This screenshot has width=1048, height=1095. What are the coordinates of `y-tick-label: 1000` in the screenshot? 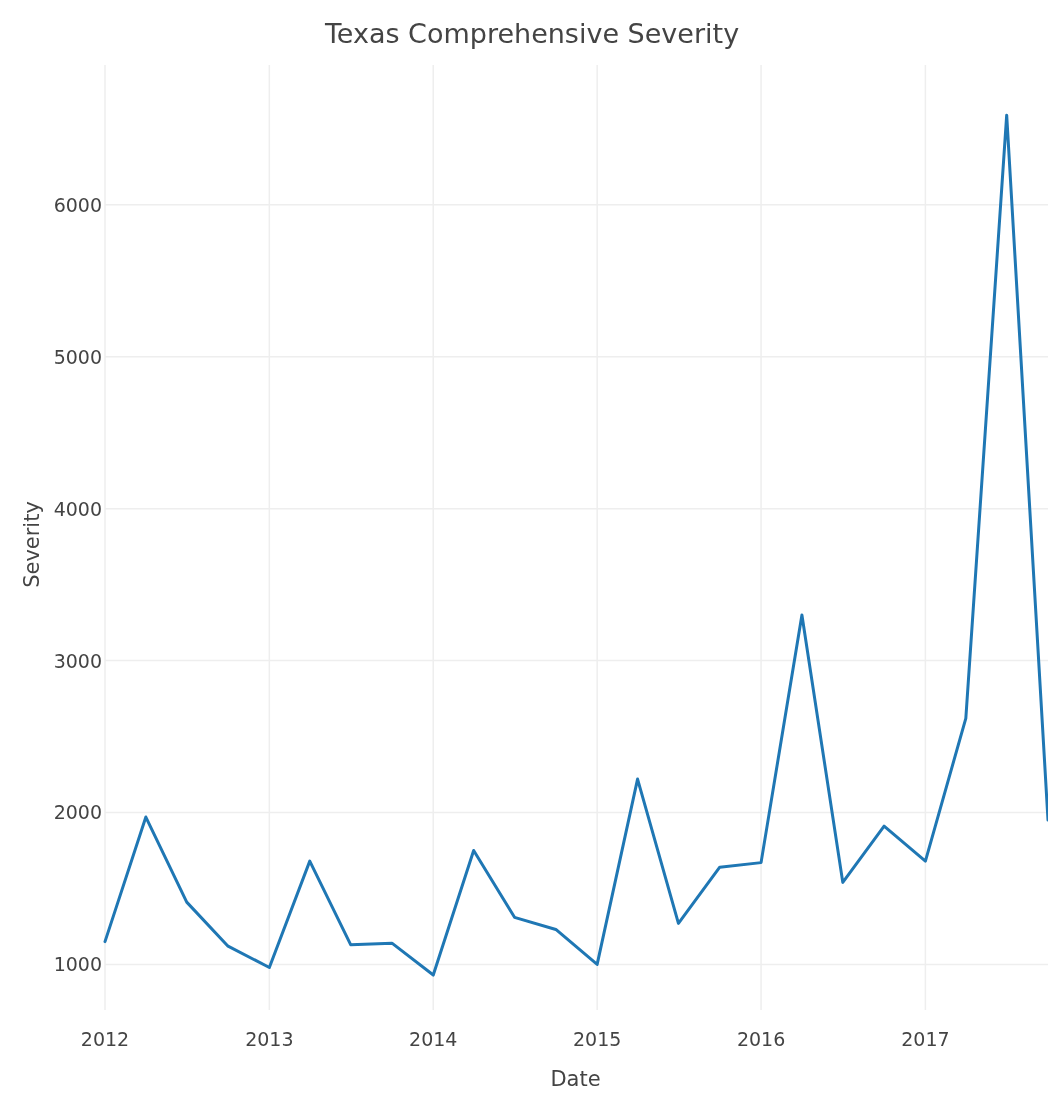 It's located at (77, 964).